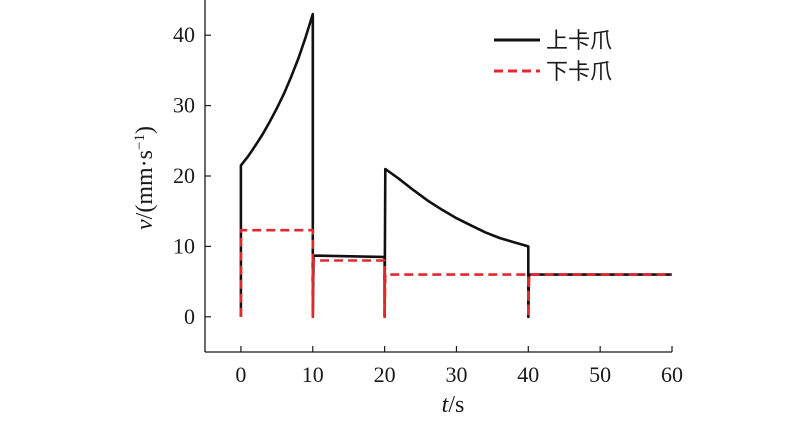 The width and height of the screenshot is (800, 424). What do you see at coordinates (145, 224) in the screenshot?
I see `y-axis-var: v` at bounding box center [145, 224].